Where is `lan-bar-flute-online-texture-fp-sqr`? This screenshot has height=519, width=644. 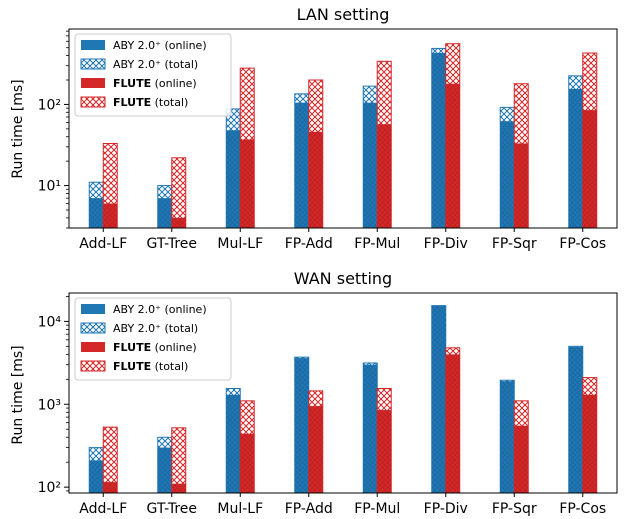 lan-bar-flute-online-texture-fp-sqr is located at coordinates (521, 185).